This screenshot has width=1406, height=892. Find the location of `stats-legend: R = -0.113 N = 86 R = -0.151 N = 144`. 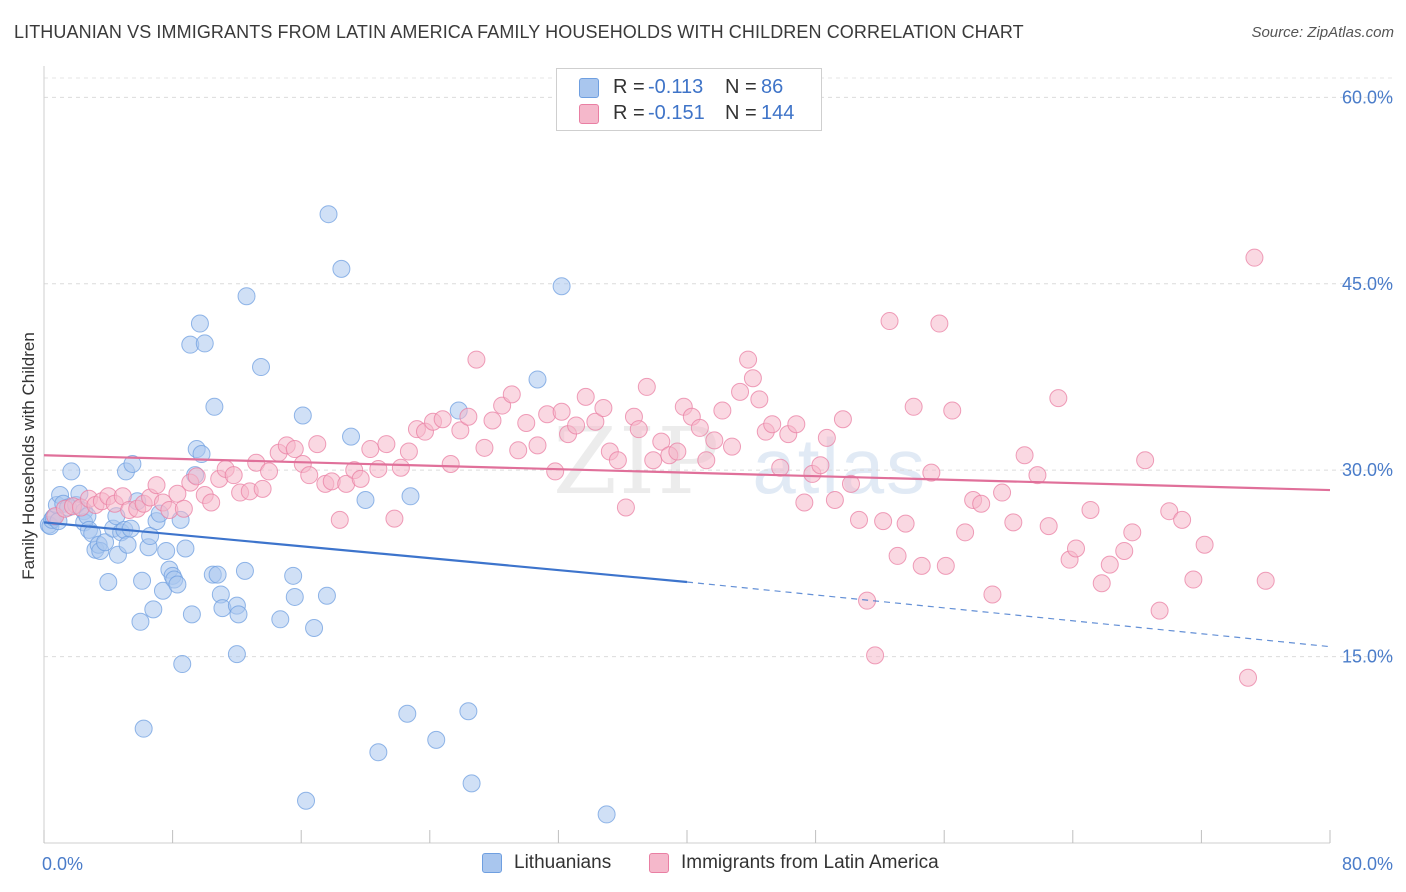

stats-legend: R = -0.113 N = 86 R = -0.151 N = 144 is located at coordinates (689, 99).